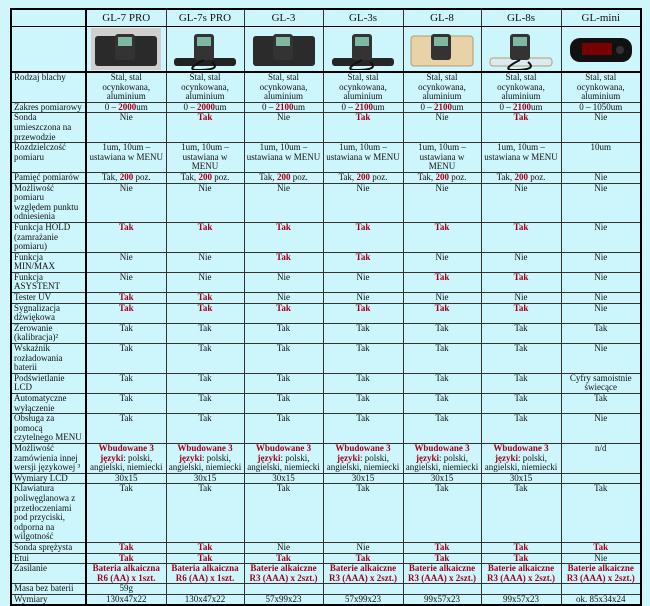 The width and height of the screenshot is (650, 606). I want to click on row-label: Etui, so click(48, 558).